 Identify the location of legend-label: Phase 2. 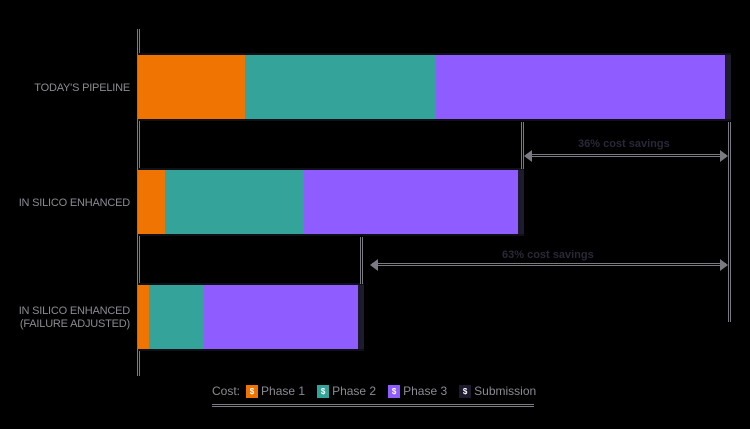
(354, 391).